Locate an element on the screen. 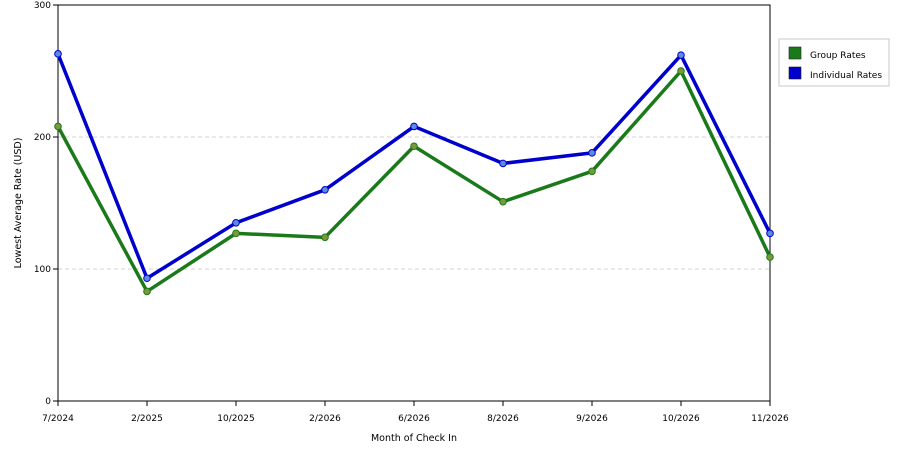  legend: Group Rates Individual Rates is located at coordinates (834, 62).